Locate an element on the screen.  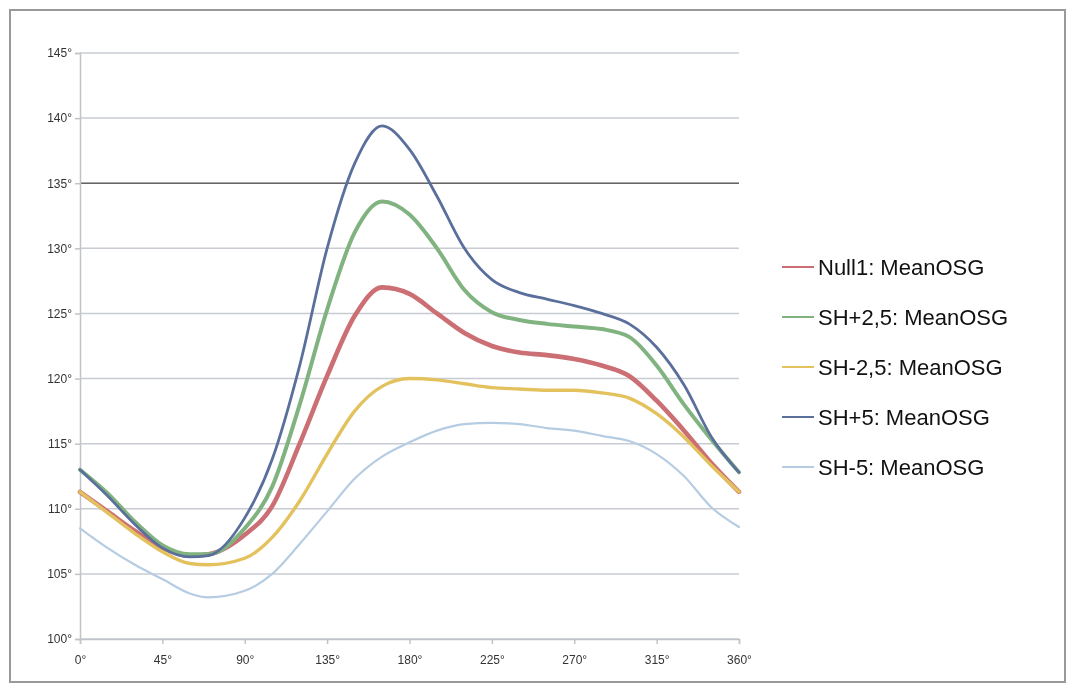
y-tick-label: 130° is located at coordinates (60, 248).